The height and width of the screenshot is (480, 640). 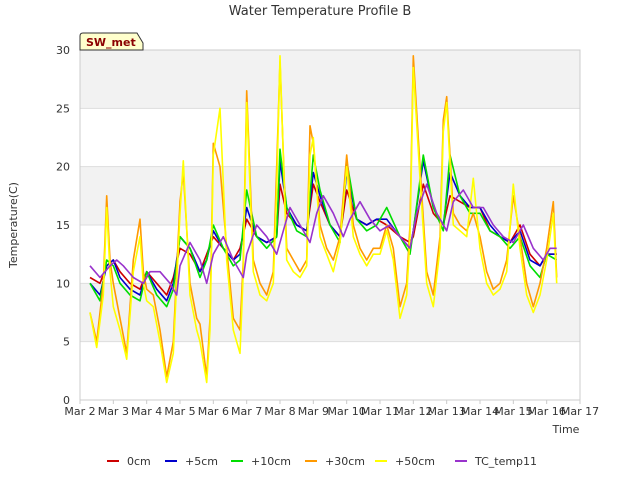 I want to click on y-tick-label: 15, so click(x=63, y=225).